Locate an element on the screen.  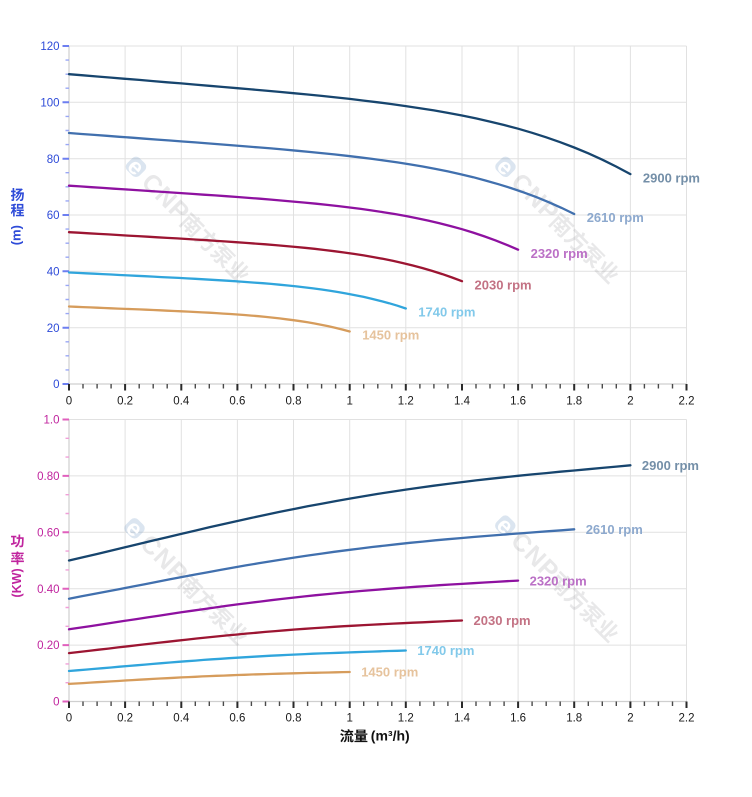
svg-text: 0.80 is located at coordinates (48, 477).